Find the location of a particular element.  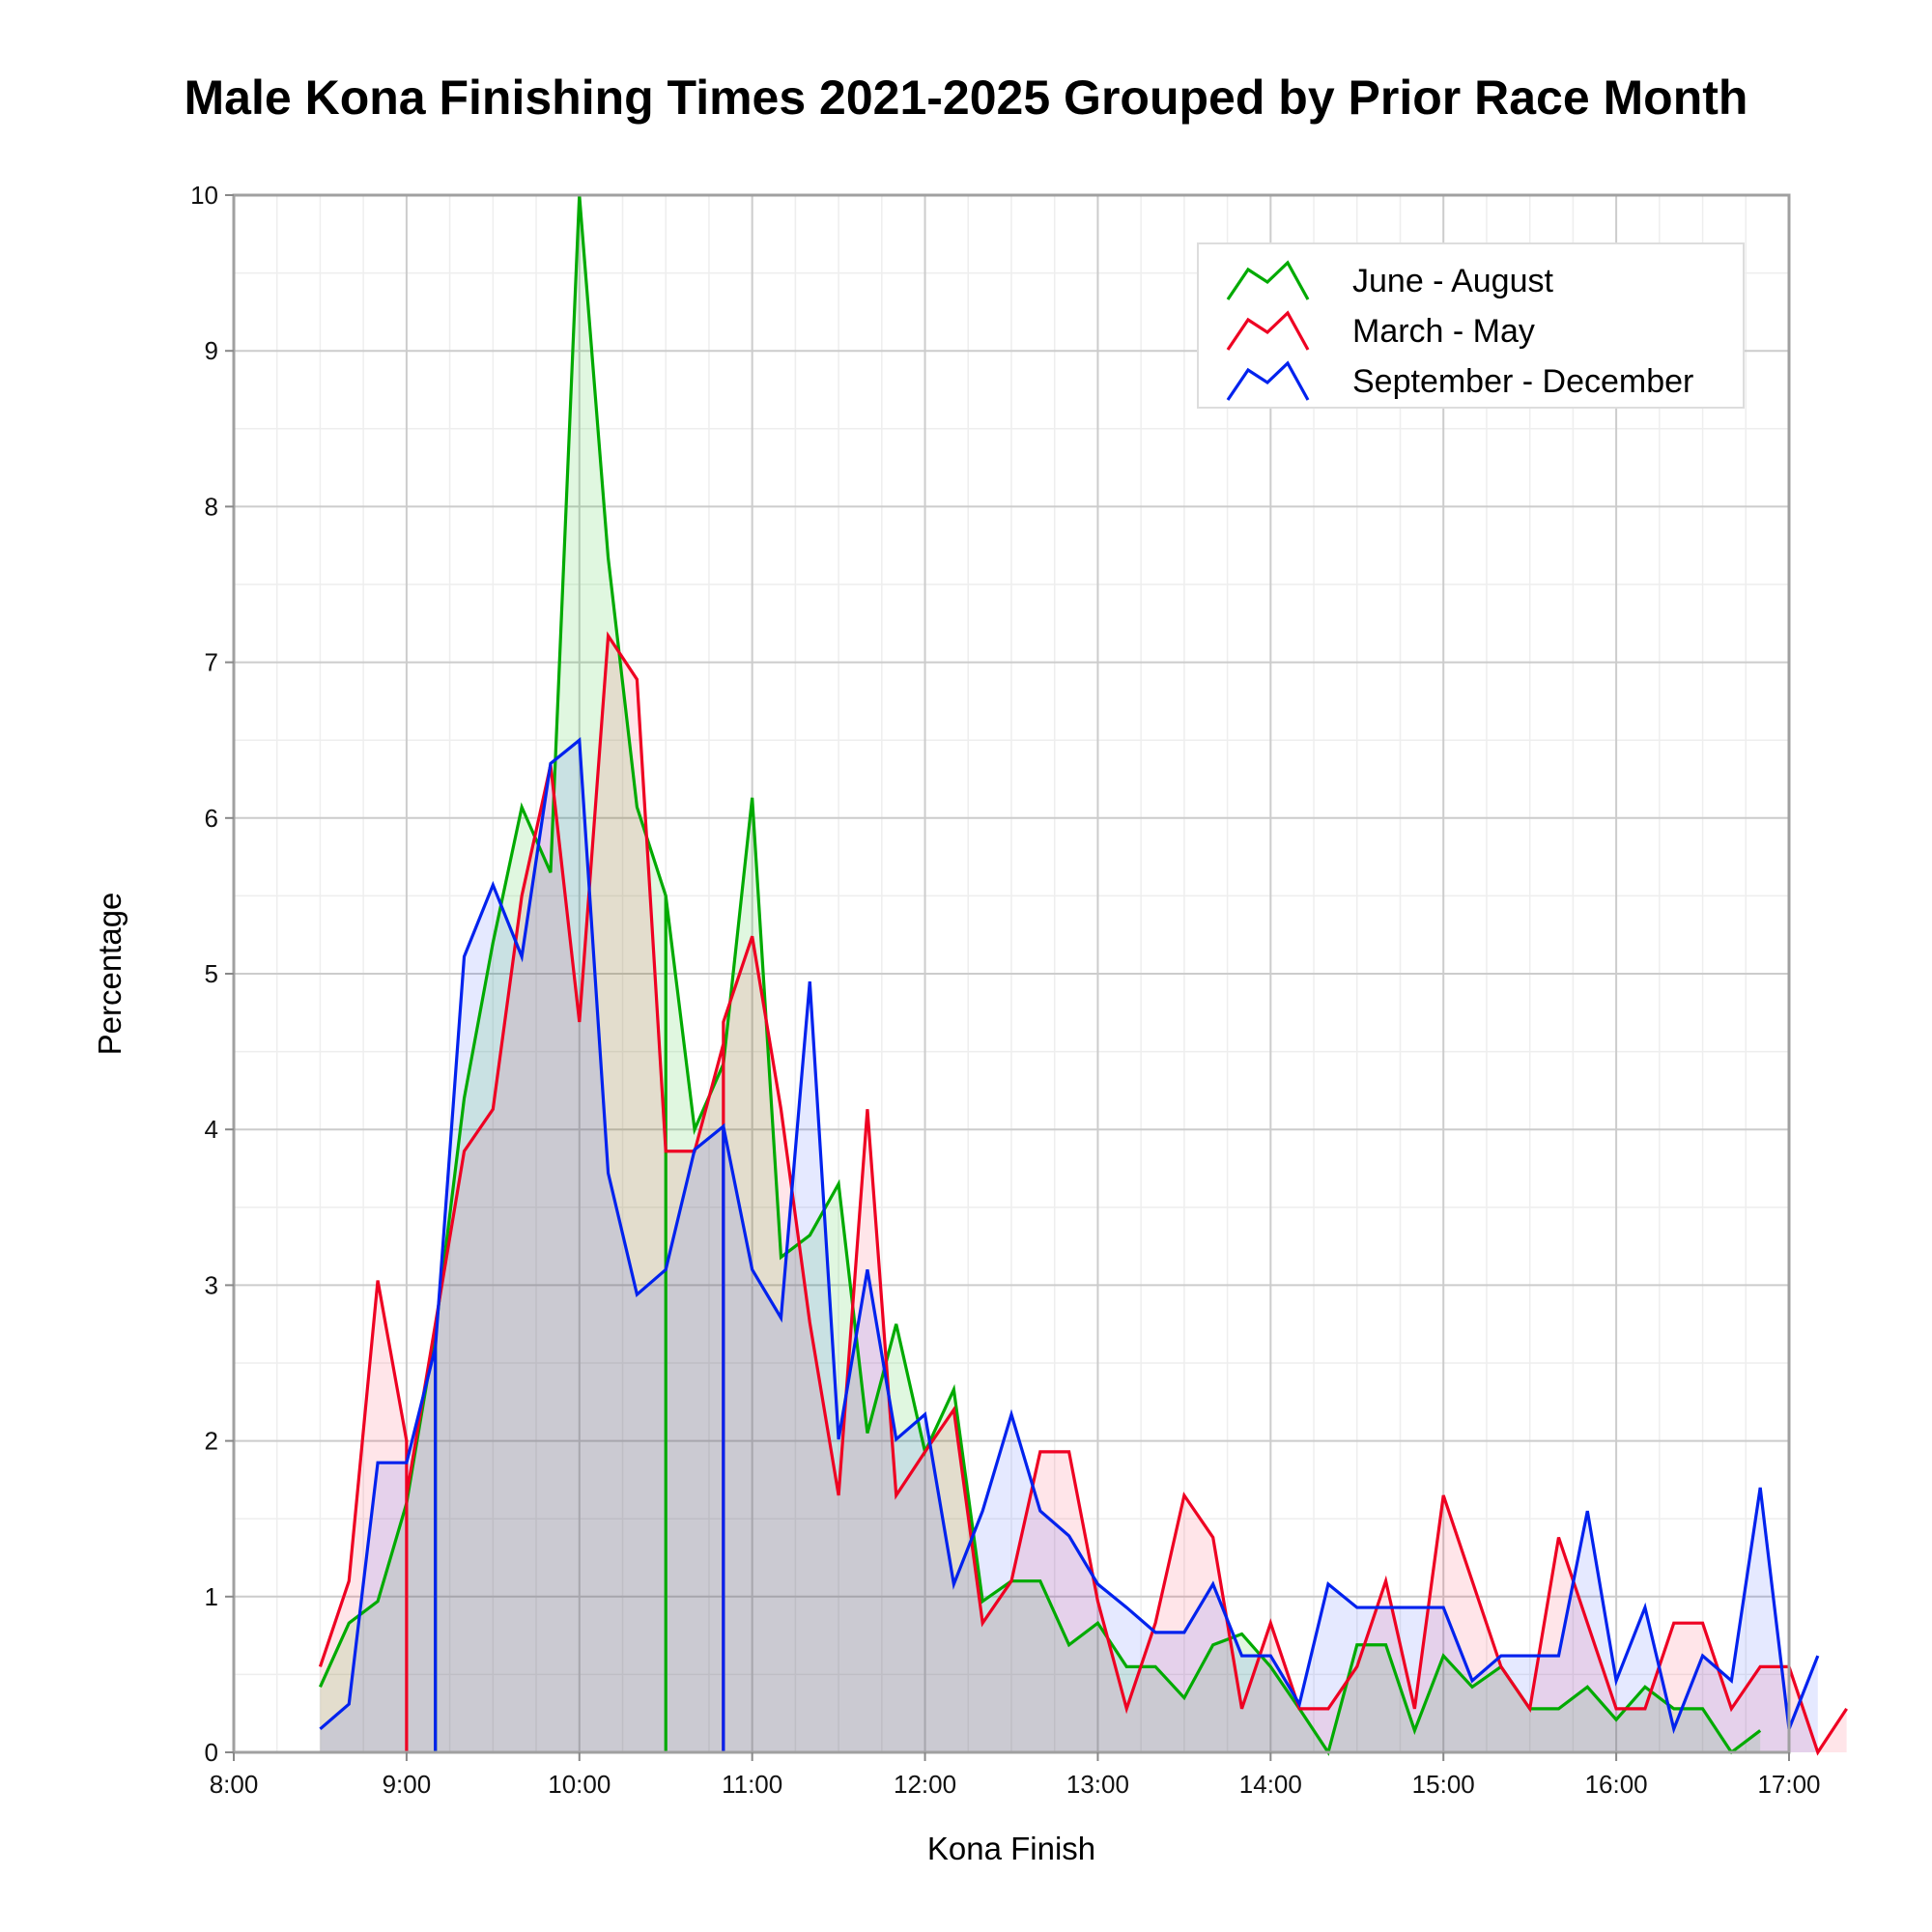

y-tick-label: 6 is located at coordinates (211, 818).